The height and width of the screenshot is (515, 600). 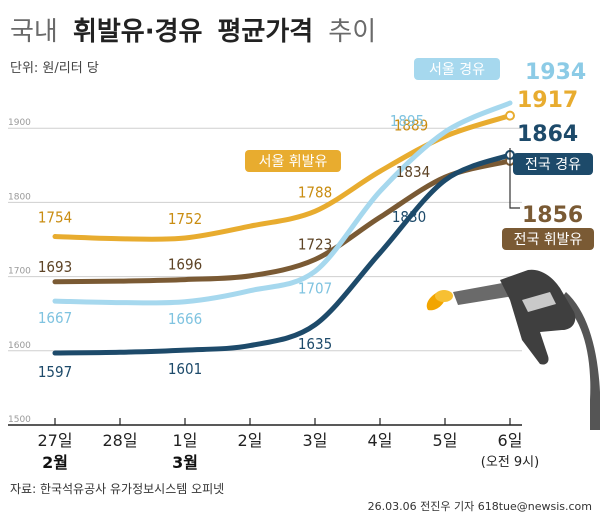 I want to click on x-tick-label: 4일, so click(x=380, y=440).